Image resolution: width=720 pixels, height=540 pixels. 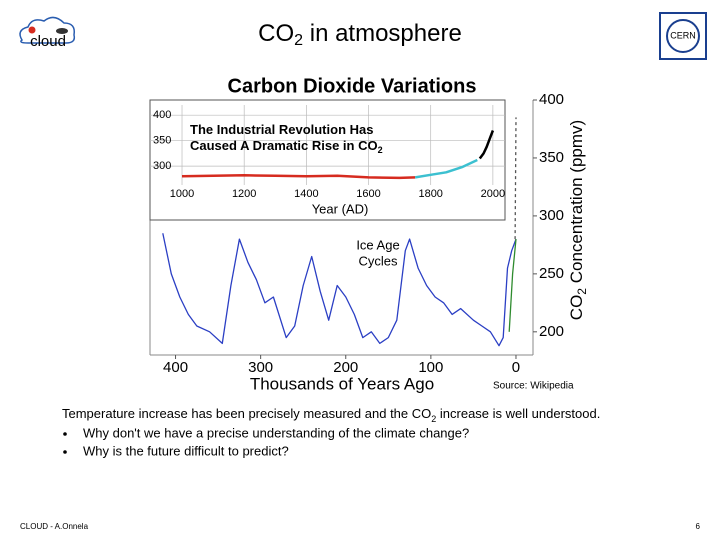 I want to click on x-tick-label: 1600, so click(x=368, y=194).